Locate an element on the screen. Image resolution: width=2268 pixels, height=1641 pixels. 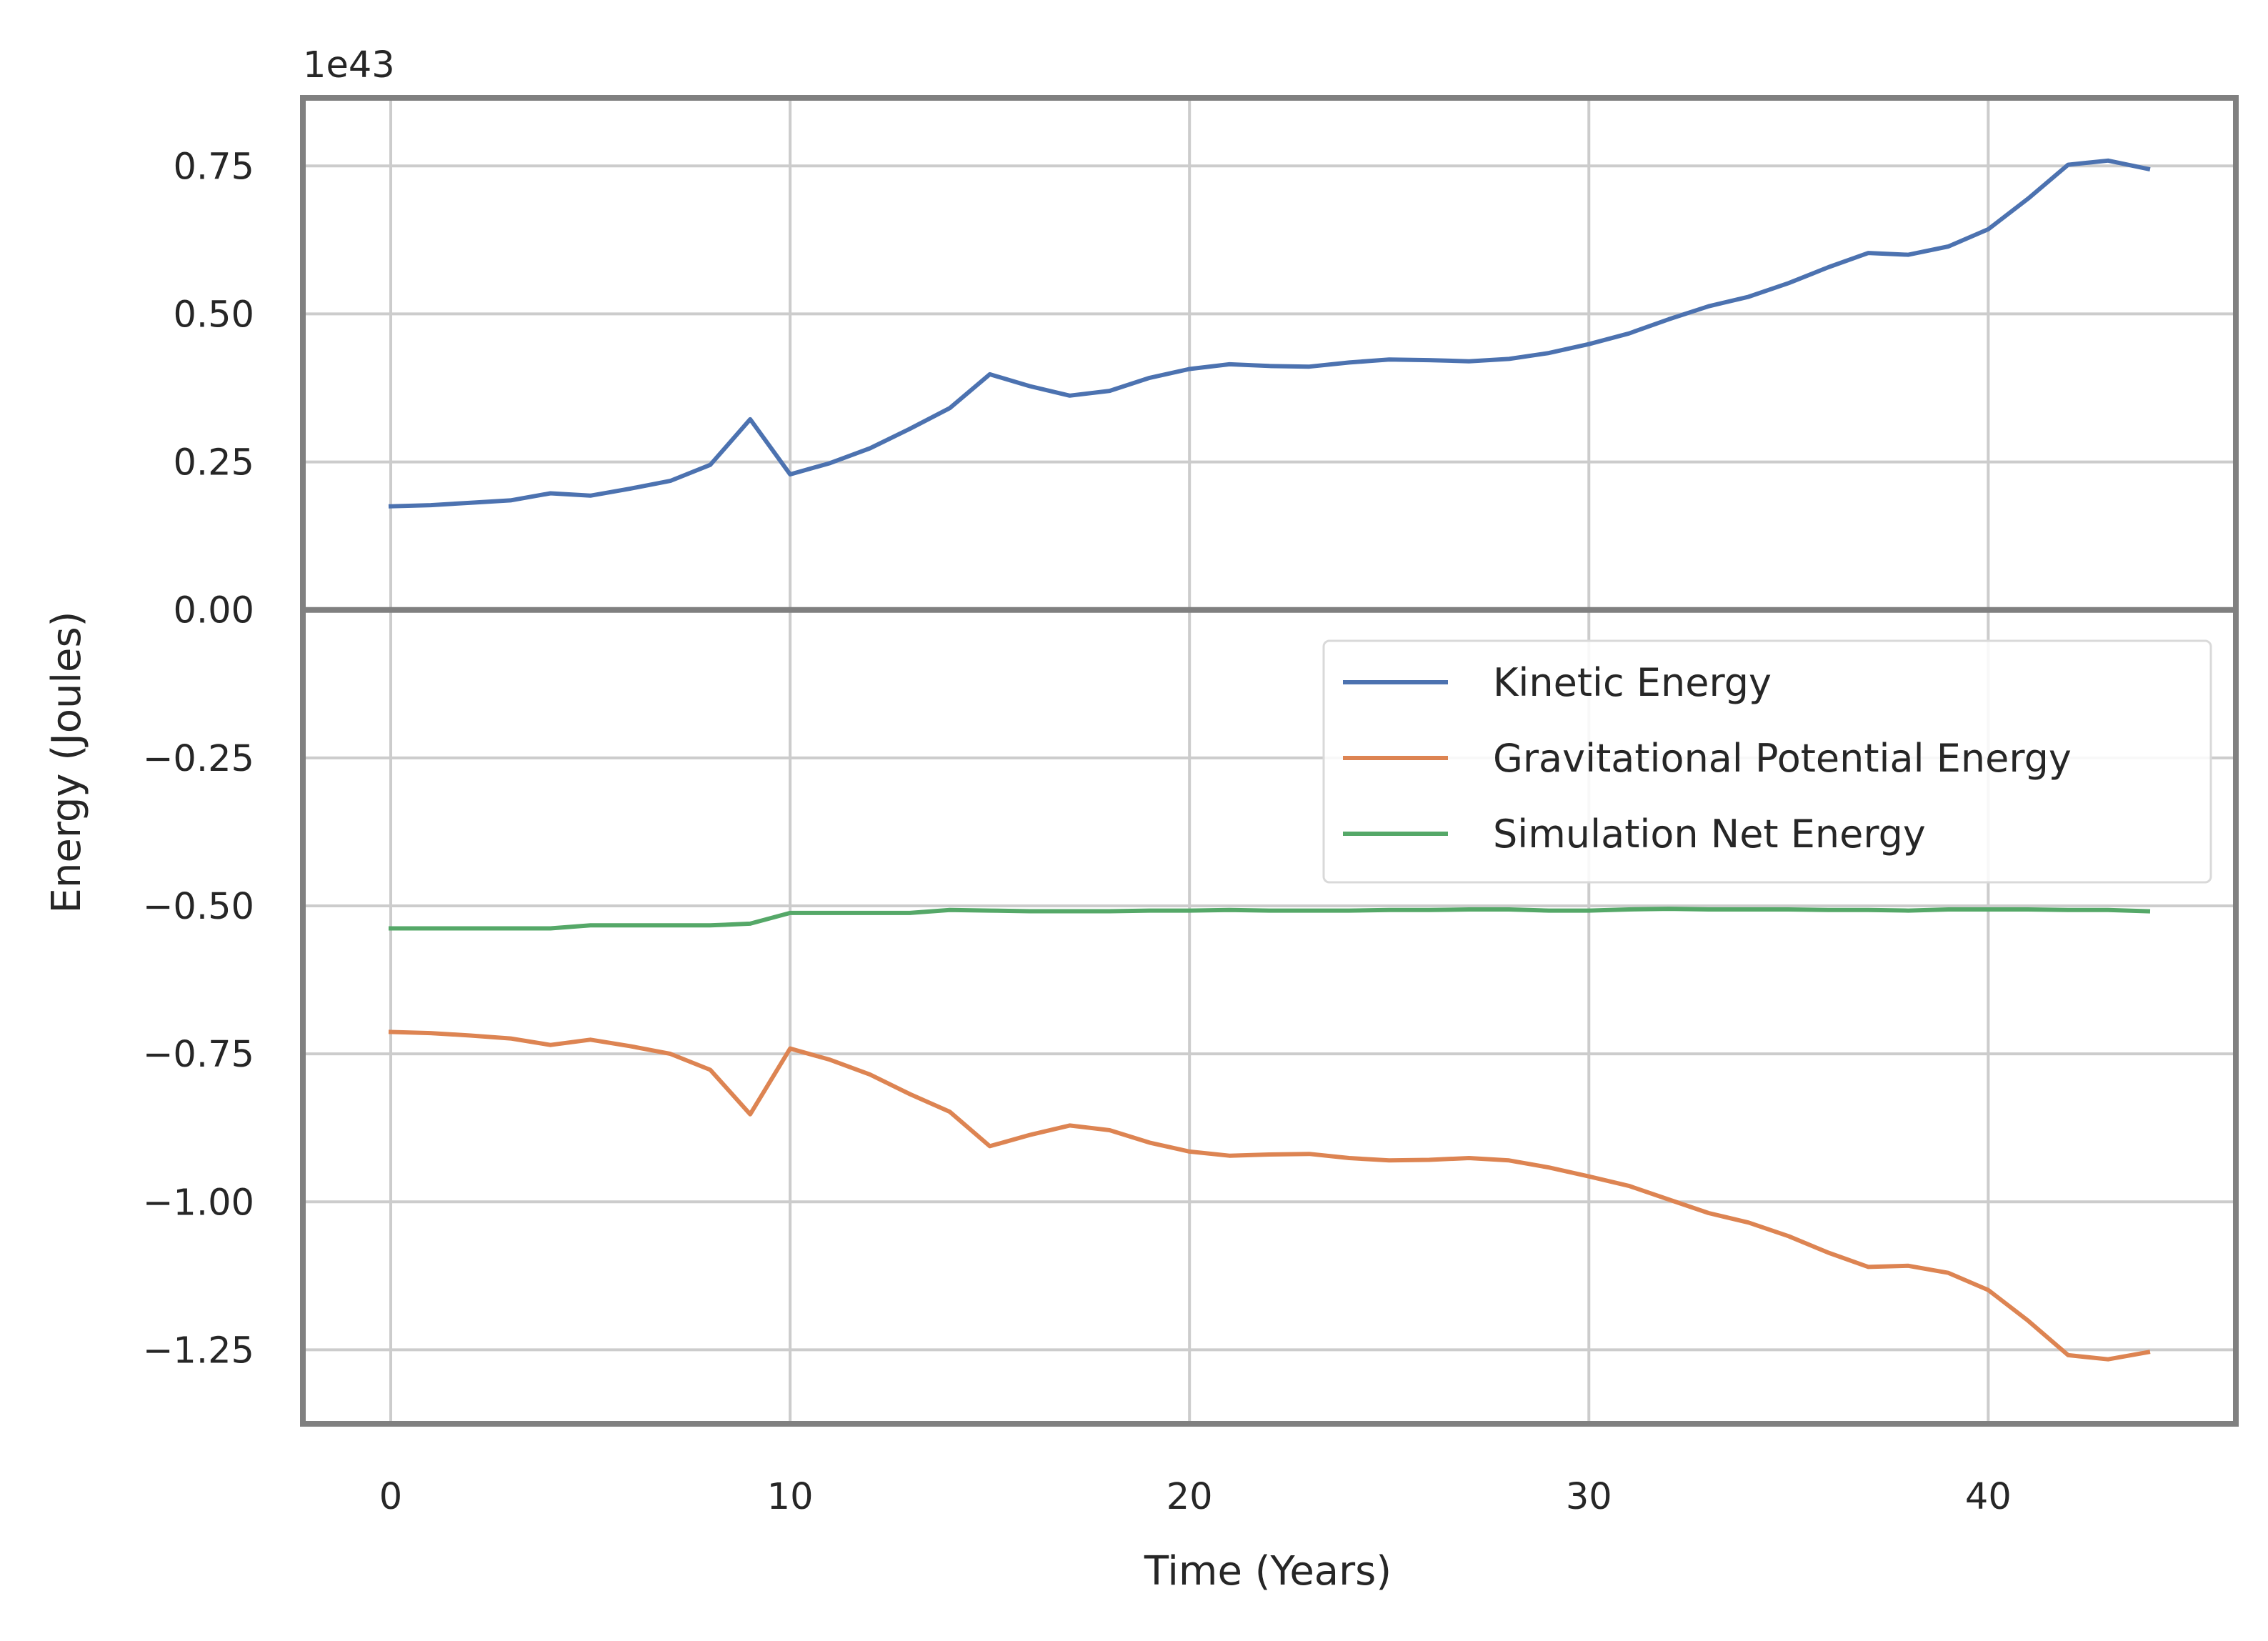
y-tick-label: −1.25 is located at coordinates (198, 1351).